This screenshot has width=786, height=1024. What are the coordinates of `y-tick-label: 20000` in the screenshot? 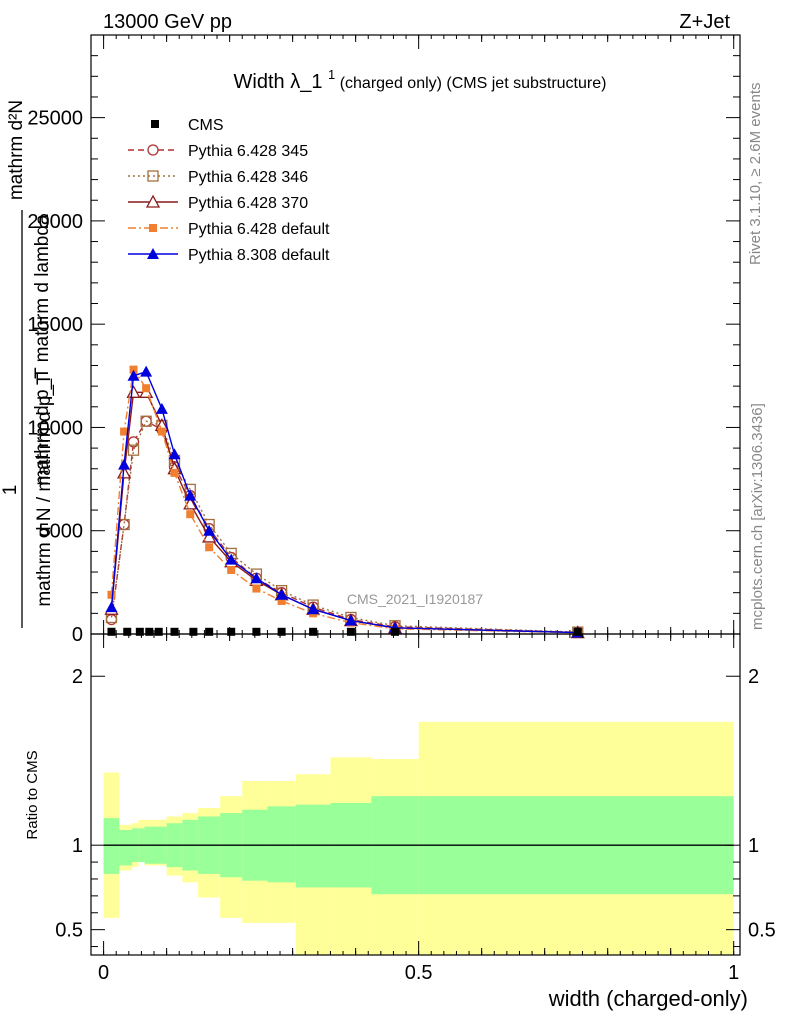 It's located at (55, 222).